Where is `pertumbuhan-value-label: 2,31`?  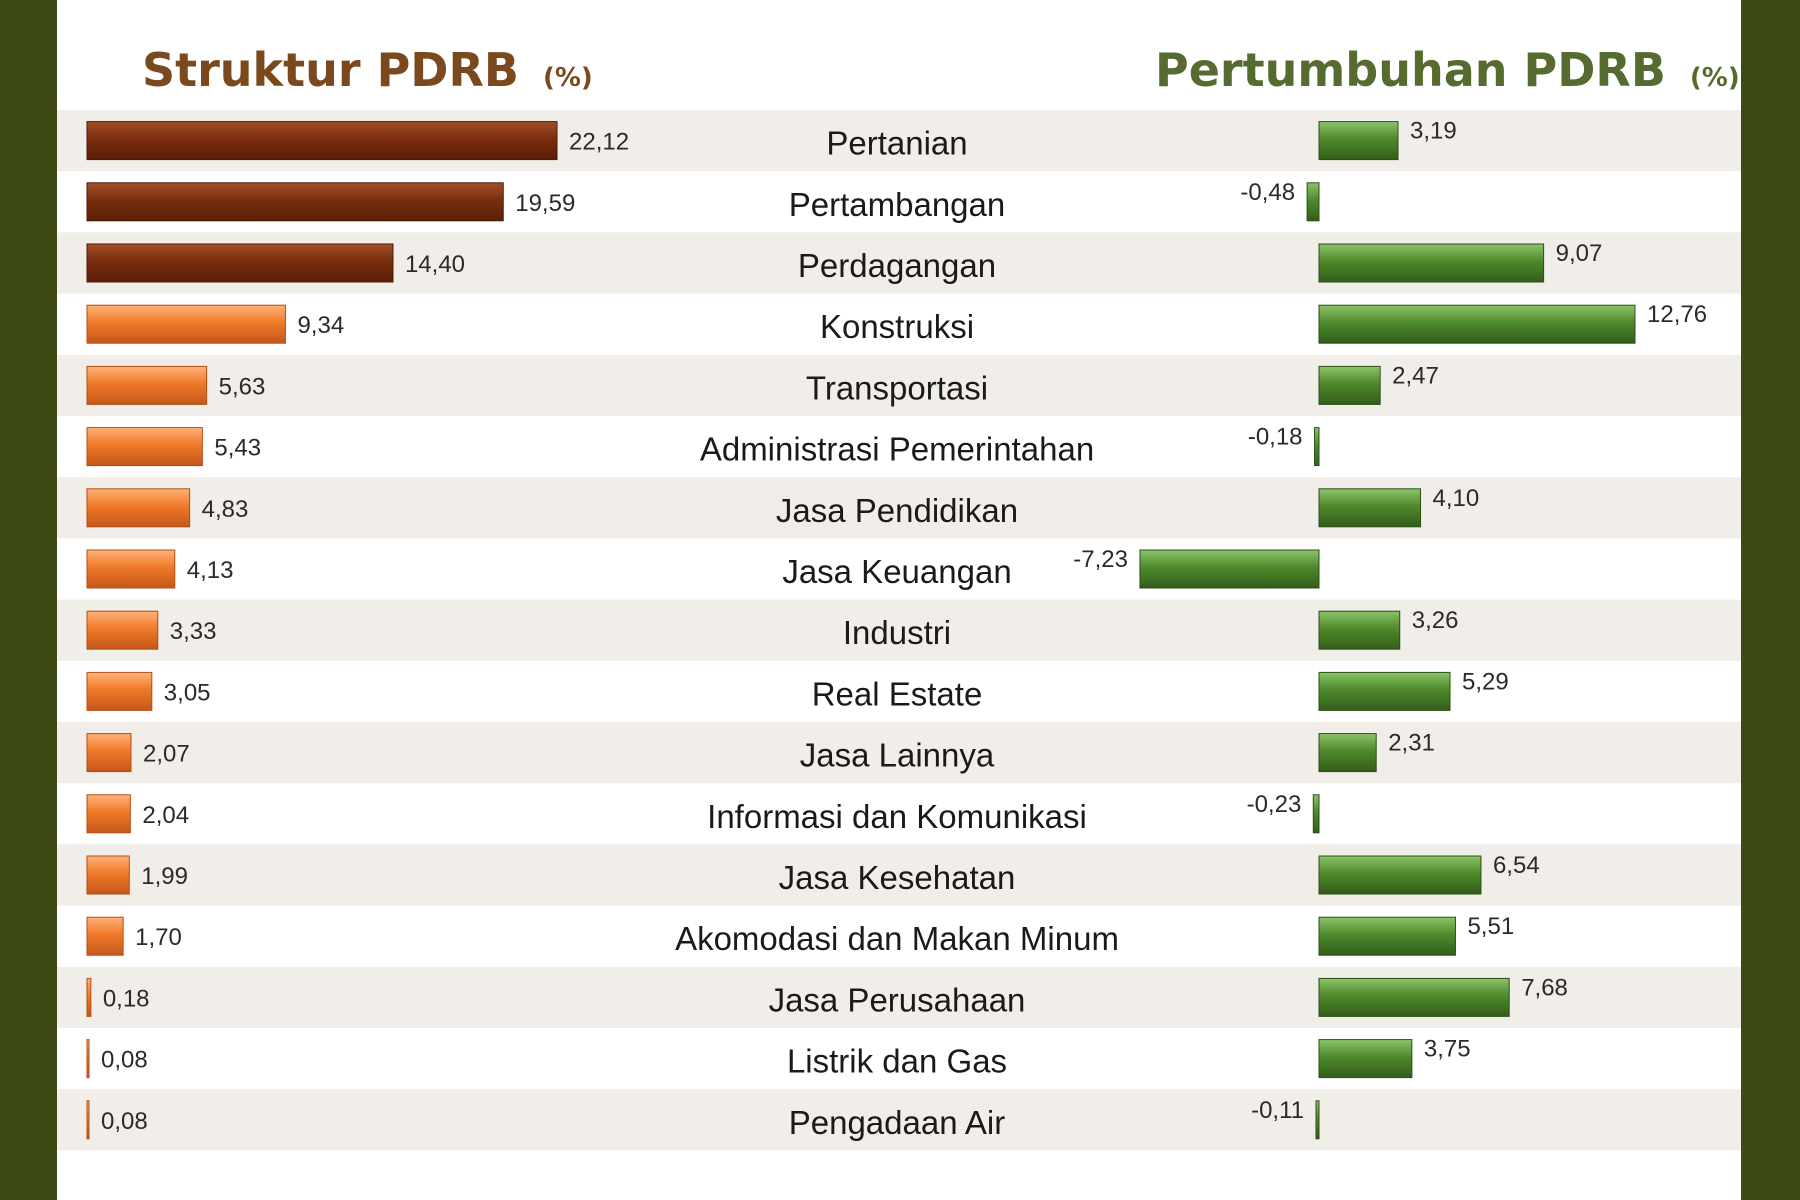
pertumbuhan-value-label: 2,31 is located at coordinates (1411, 743).